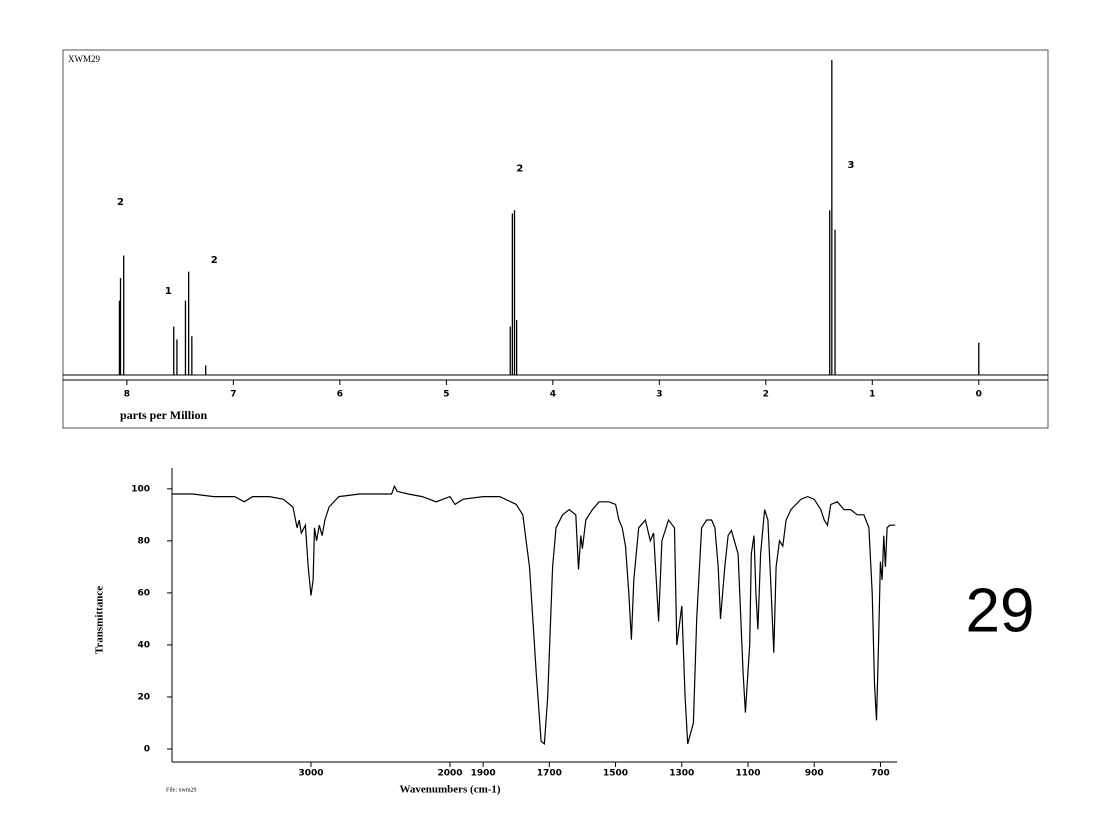 The width and height of the screenshot is (1116, 836). What do you see at coordinates (340, 395) in the screenshot?
I see `x-tick-label: 6` at bounding box center [340, 395].